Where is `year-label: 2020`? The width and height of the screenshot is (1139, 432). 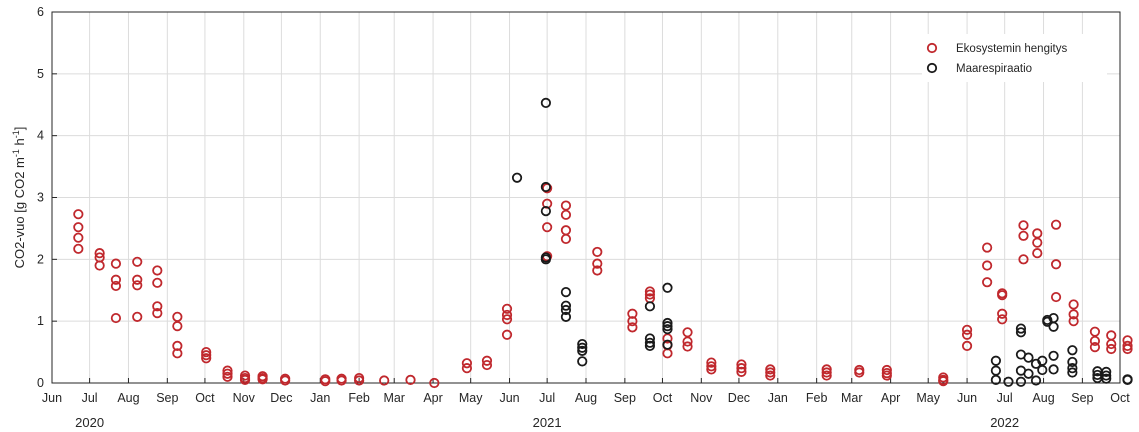 year-label: 2020 is located at coordinates (89, 422).